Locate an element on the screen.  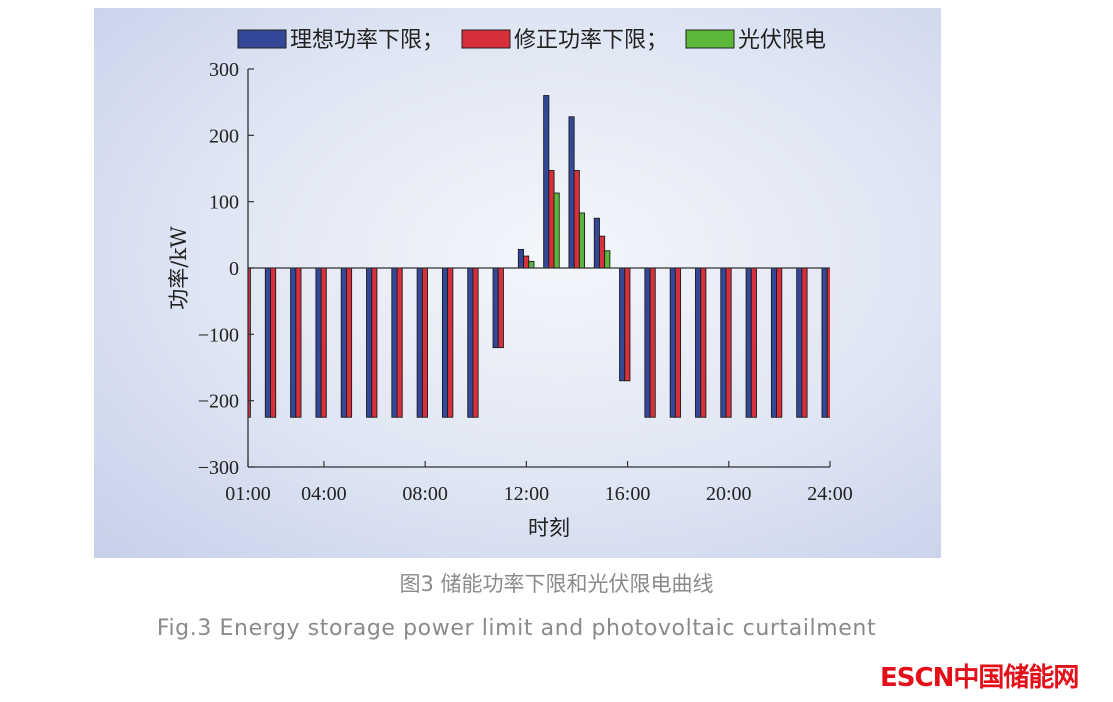
y-tick-label: −100 is located at coordinates (218, 335).